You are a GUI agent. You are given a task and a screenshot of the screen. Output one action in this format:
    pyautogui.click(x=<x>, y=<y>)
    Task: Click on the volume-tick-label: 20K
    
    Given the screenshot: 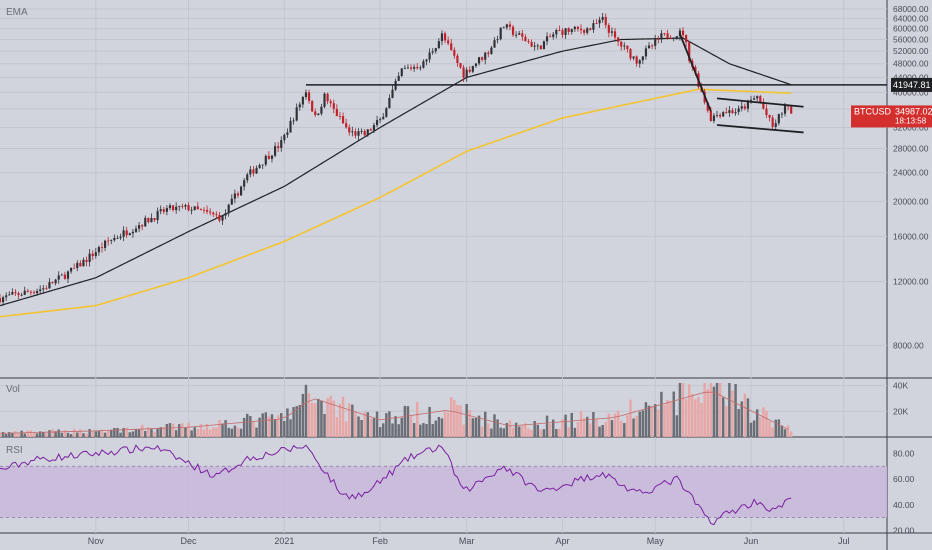 What is the action you would take?
    pyautogui.click(x=900, y=411)
    